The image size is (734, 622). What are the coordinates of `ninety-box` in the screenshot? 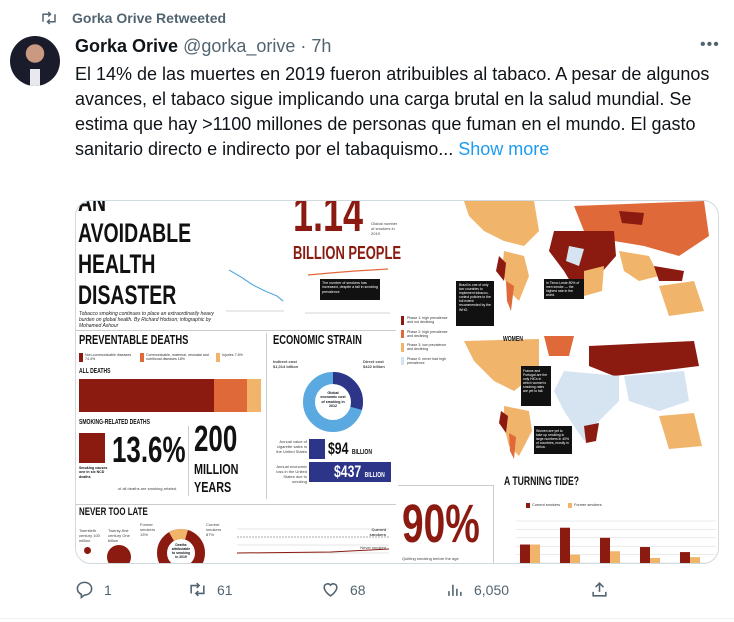 It's located at (446, 524).